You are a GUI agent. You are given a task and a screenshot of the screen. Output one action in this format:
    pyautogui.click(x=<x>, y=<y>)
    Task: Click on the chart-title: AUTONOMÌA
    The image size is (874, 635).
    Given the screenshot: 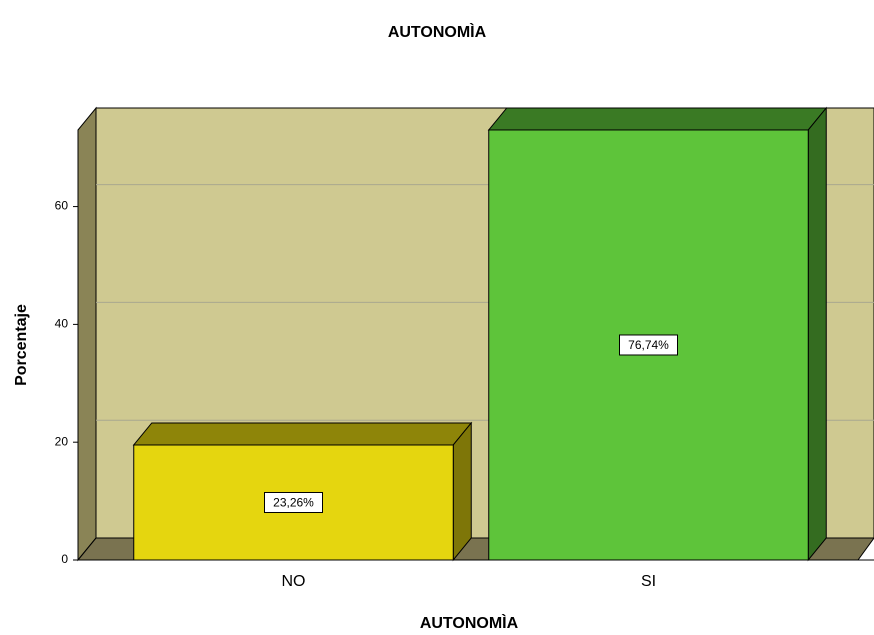 What is the action you would take?
    pyautogui.click(x=437, y=31)
    